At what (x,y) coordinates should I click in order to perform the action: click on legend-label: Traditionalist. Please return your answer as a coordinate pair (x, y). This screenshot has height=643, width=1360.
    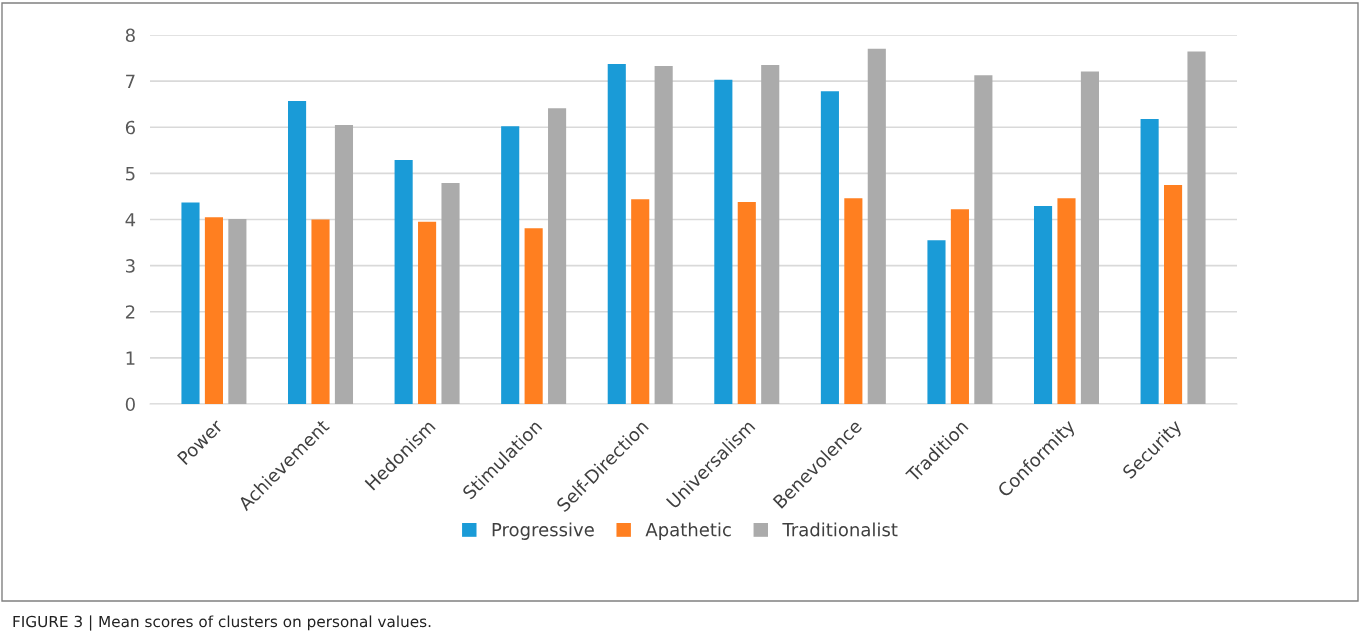
    Looking at the image, I should click on (840, 529).